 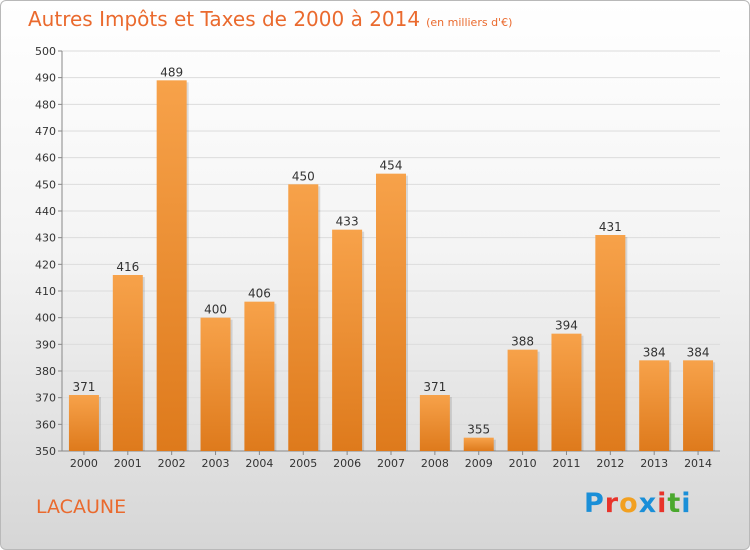 I want to click on y-tick-label: 500, so click(x=45, y=51).